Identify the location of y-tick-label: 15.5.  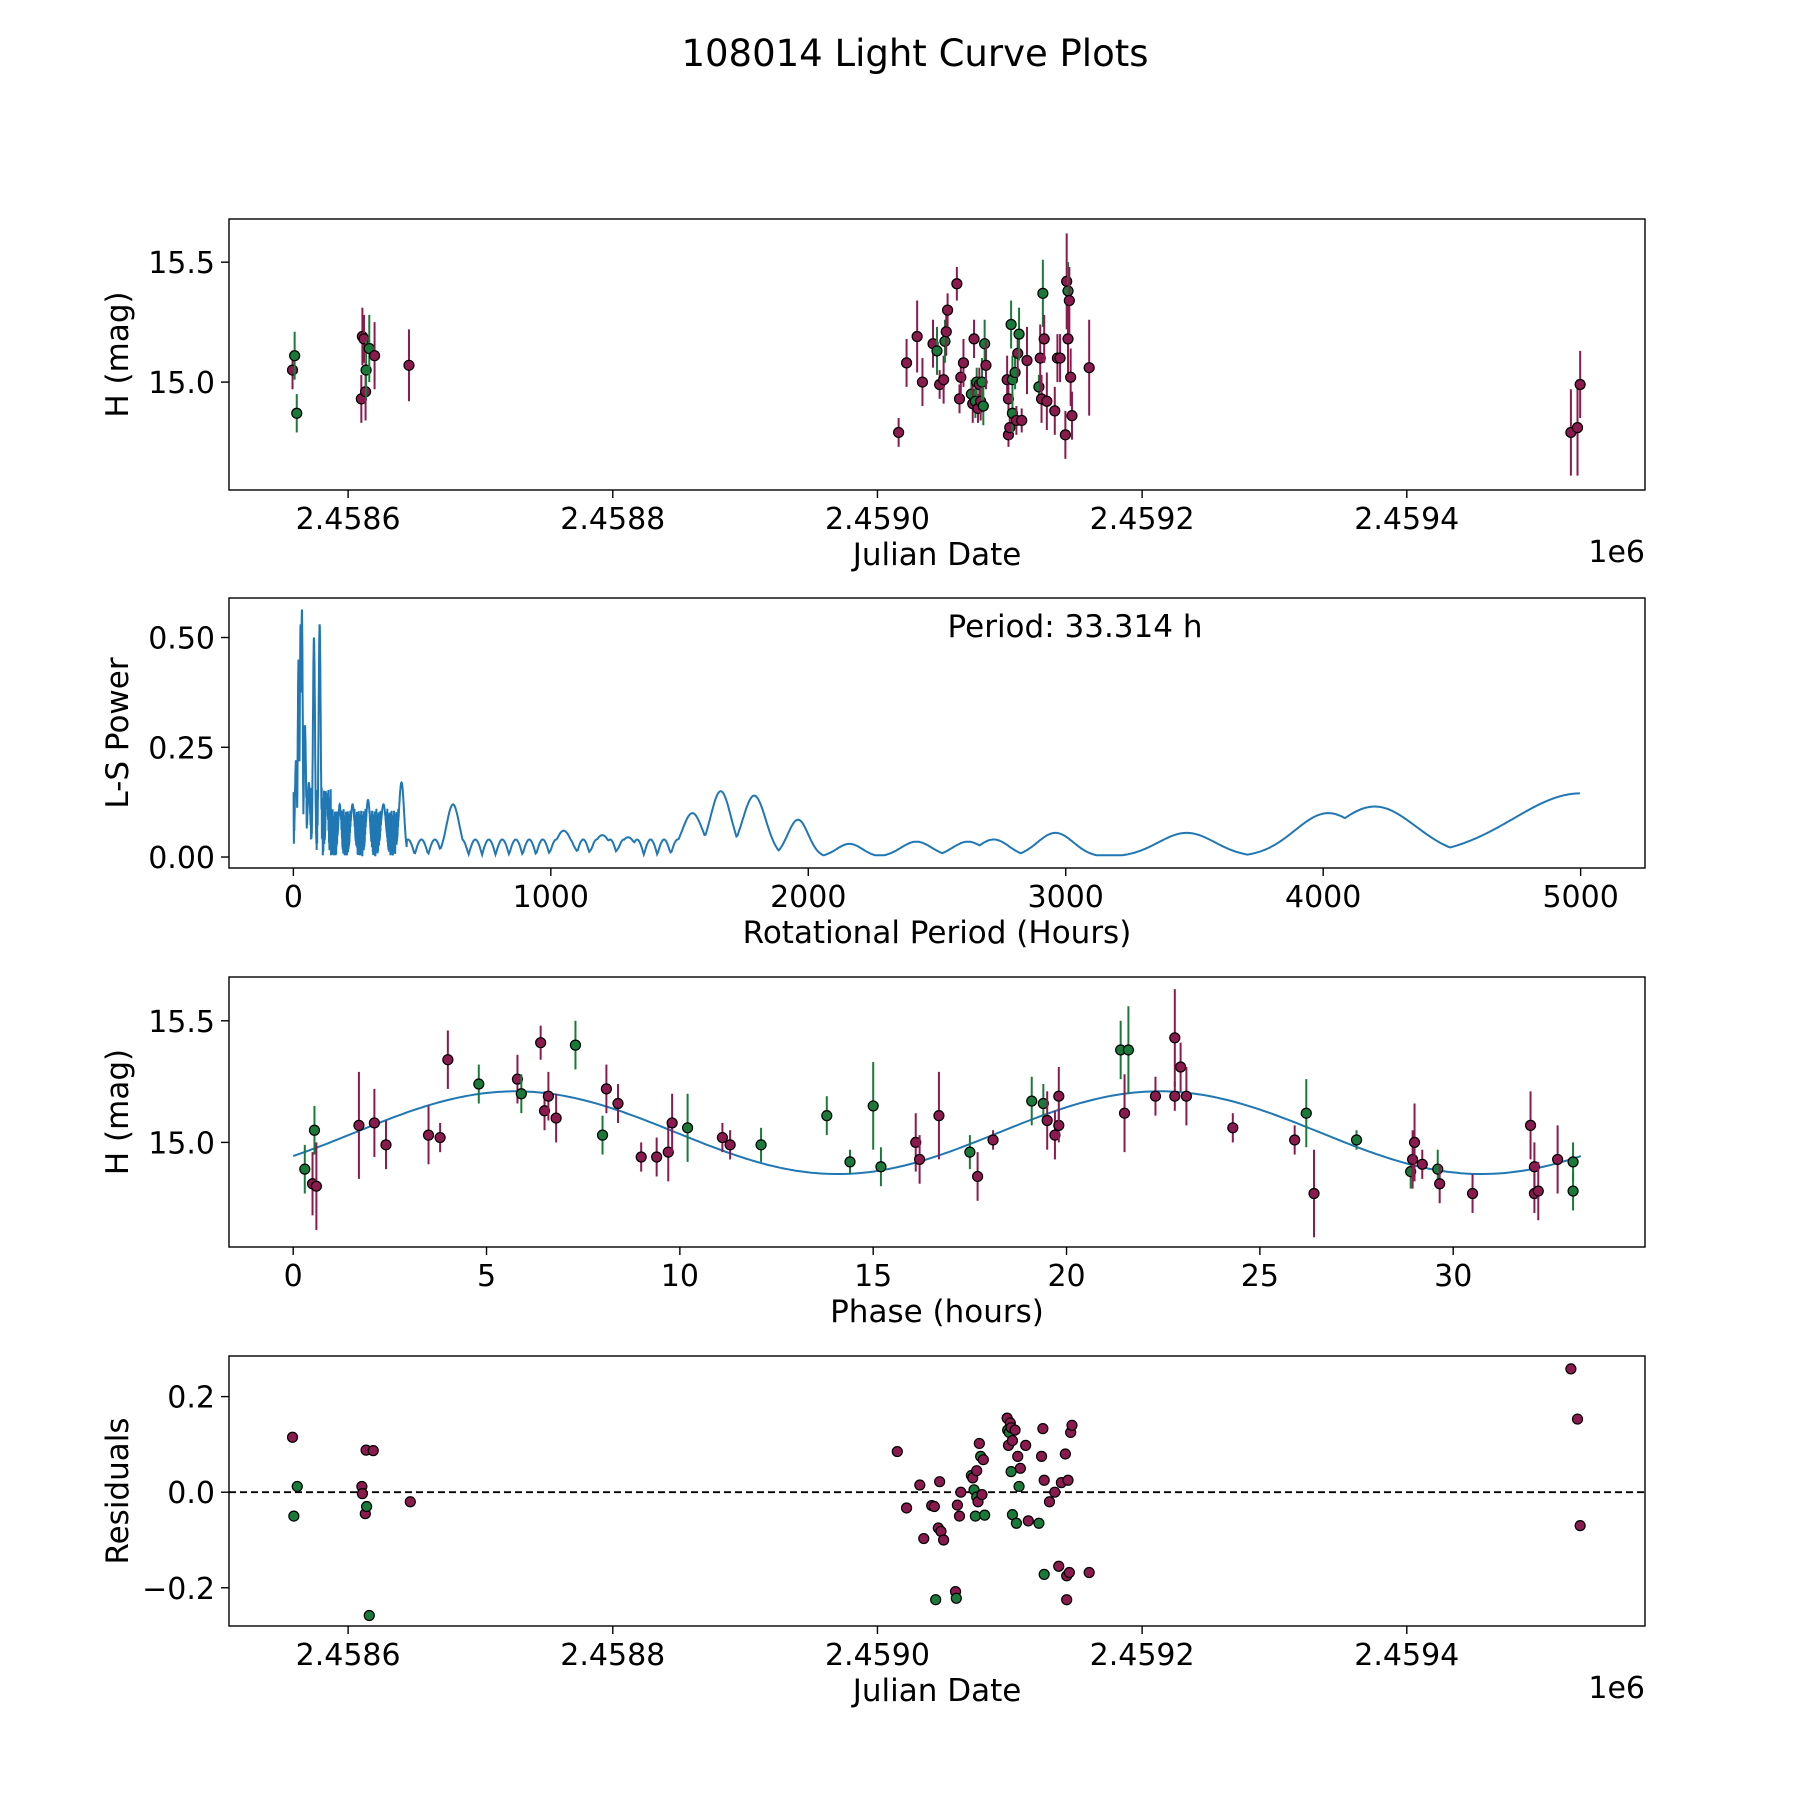
(181, 1022).